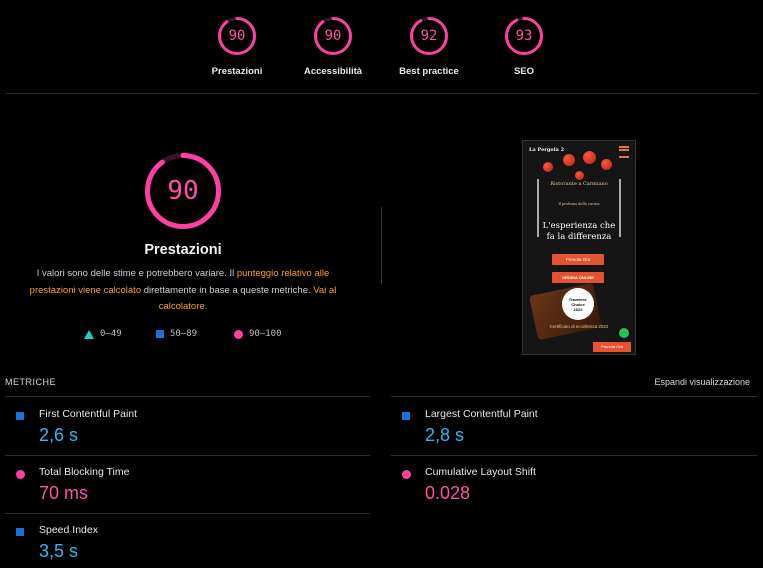 The height and width of the screenshot is (568, 763). Describe the element at coordinates (579, 326) in the screenshot. I see `site-certificate: Certificato di eccellenza 2022` at that location.